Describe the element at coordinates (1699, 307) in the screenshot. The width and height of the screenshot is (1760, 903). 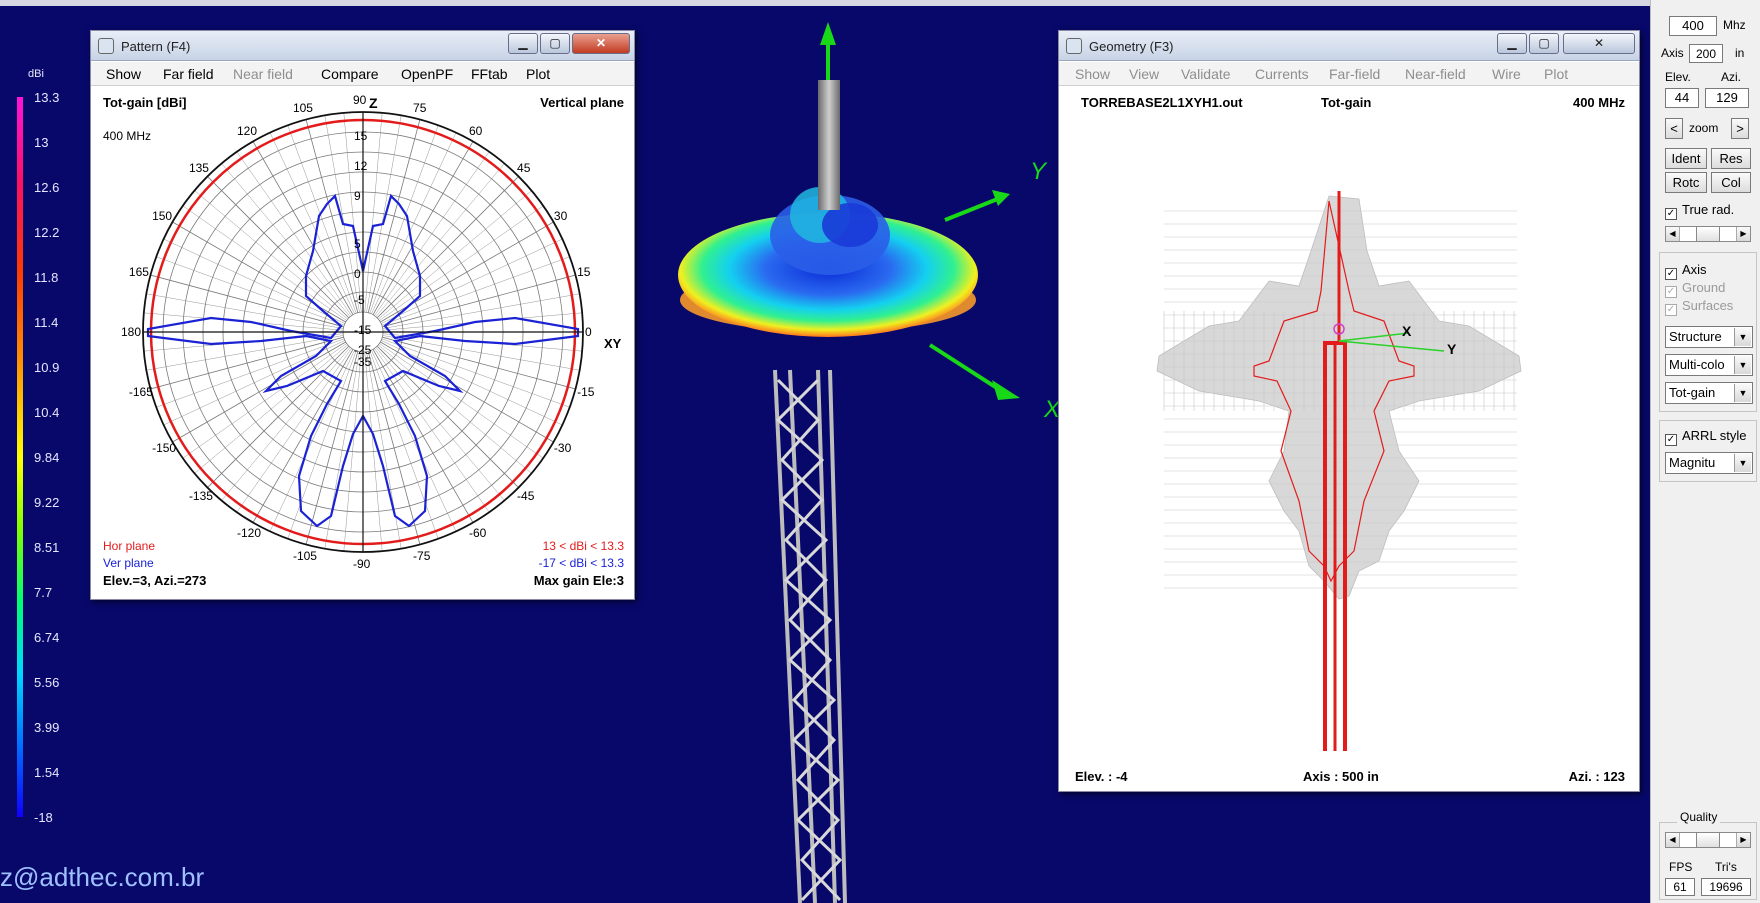
I see `surfaces-checkbox: ✓ Surfaces` at that location.